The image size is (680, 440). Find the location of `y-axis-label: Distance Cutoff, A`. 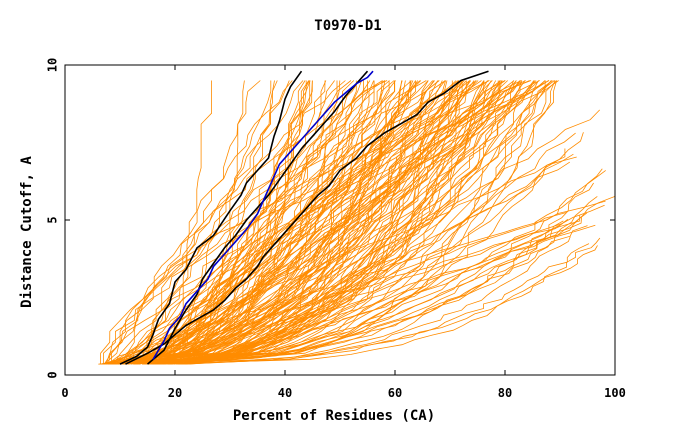

y-axis-label: Distance Cutoff, A is located at coordinates (27, 232).